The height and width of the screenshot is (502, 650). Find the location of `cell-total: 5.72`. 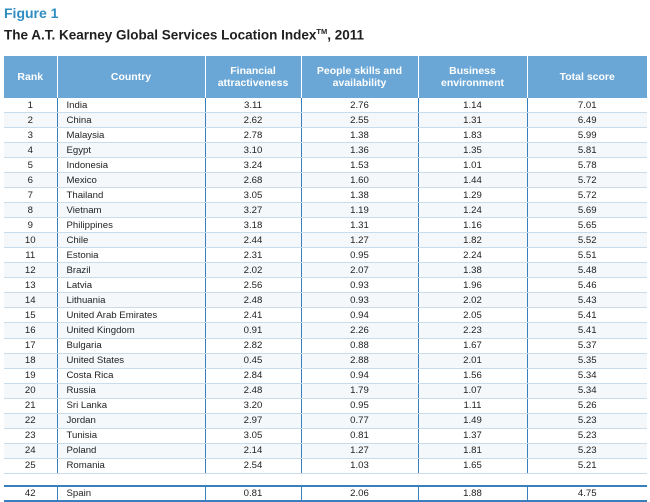

cell-total: 5.72 is located at coordinates (586, 180).